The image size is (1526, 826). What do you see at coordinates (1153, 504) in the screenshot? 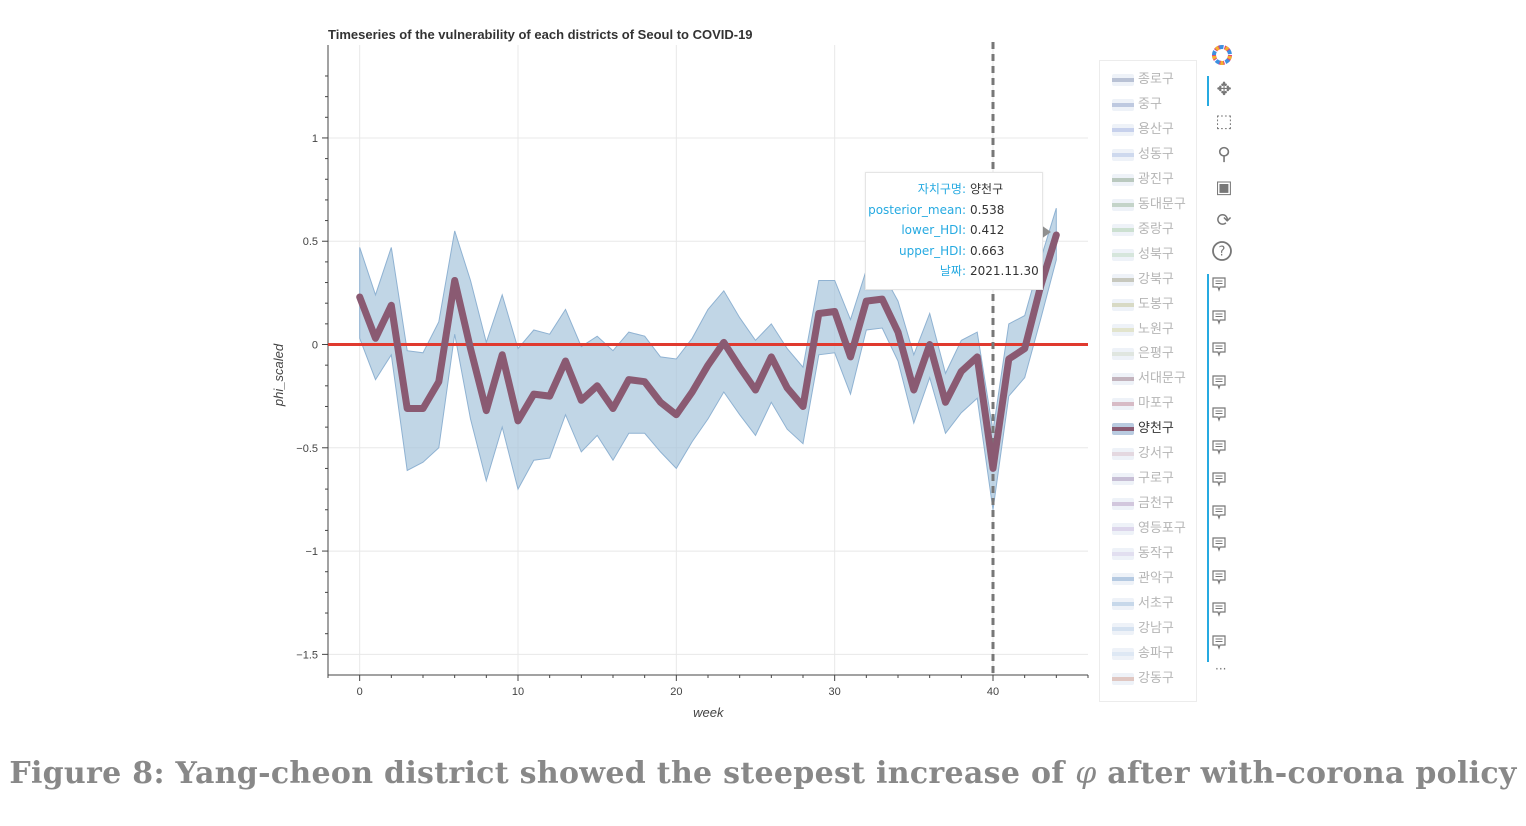
I see `legend-item: 금천구` at bounding box center [1153, 504].